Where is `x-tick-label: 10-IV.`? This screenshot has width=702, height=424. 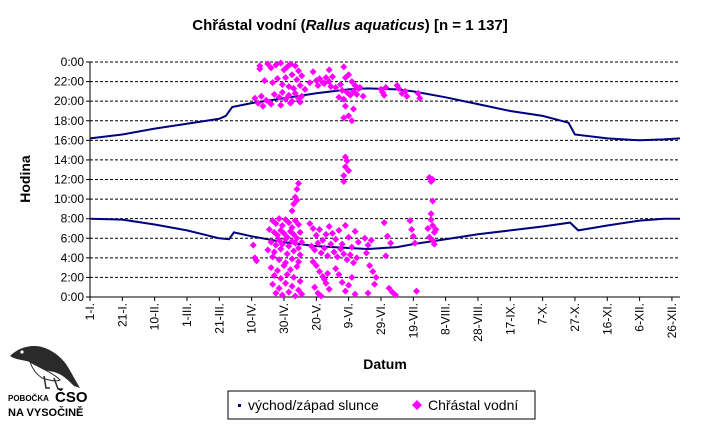
x-tick-label: 10-IV. is located at coordinates (252, 318).